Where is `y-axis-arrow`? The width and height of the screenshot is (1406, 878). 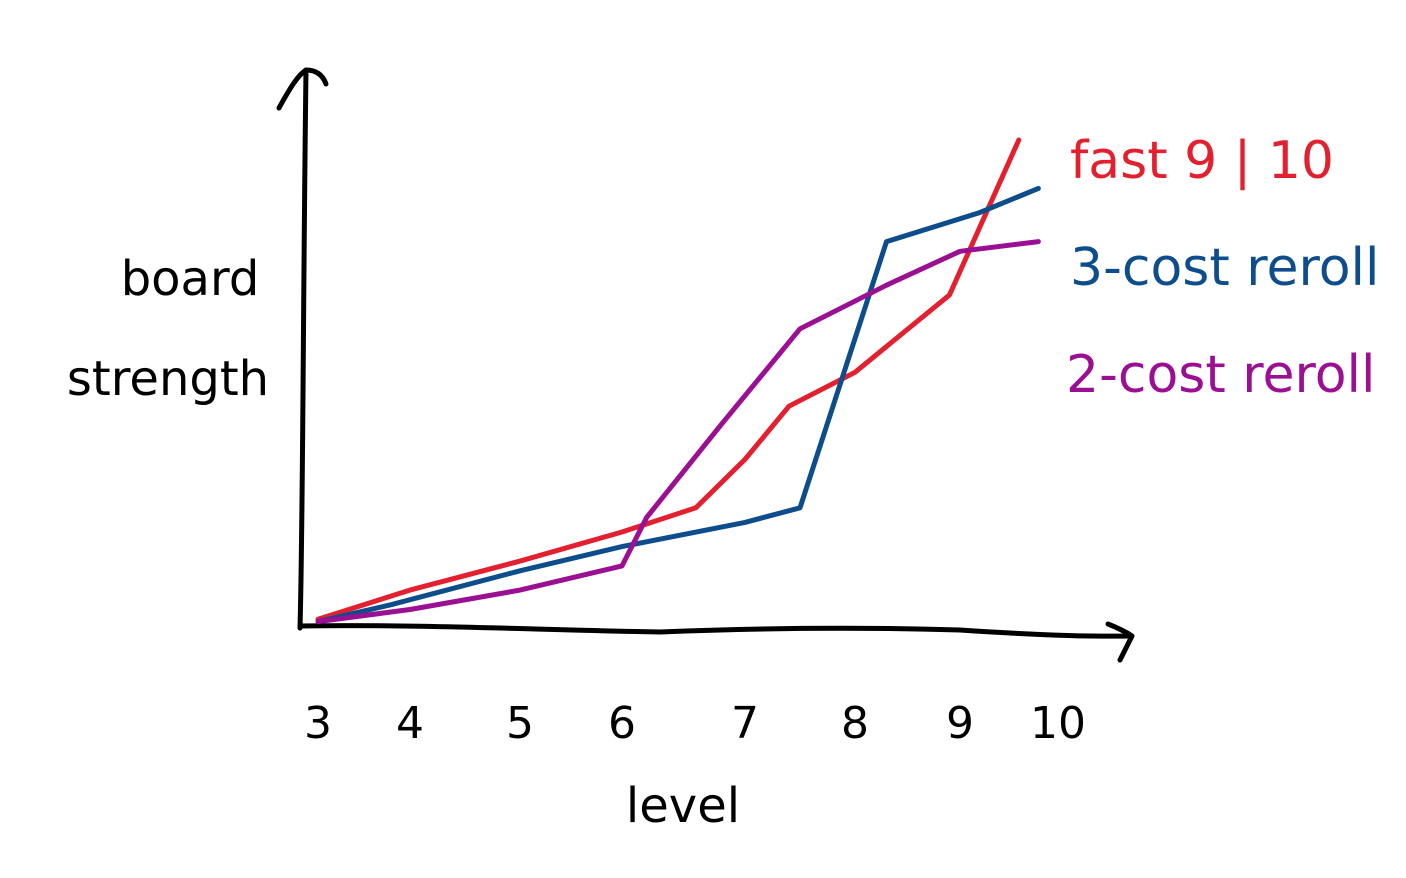
y-axis-arrow is located at coordinates (302, 89).